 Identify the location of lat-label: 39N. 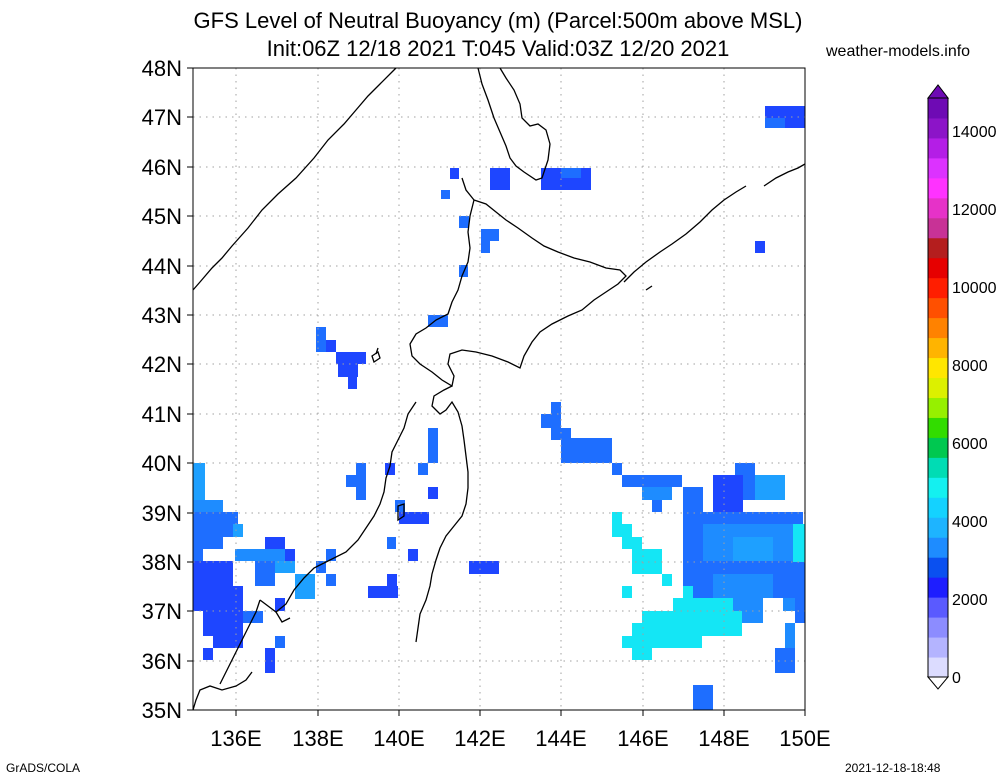
(162, 513).